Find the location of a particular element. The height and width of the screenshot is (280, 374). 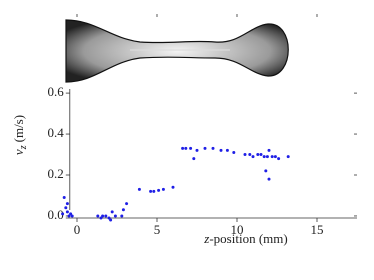

x-tick-label: 15 is located at coordinates (317, 229).